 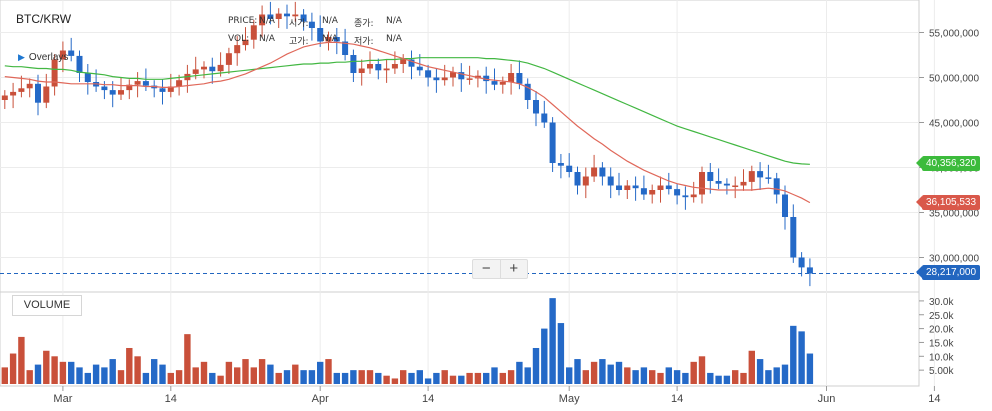 What do you see at coordinates (364, 24) in the screenshot?
I see `hover-close-label: 종가:` at bounding box center [364, 24].